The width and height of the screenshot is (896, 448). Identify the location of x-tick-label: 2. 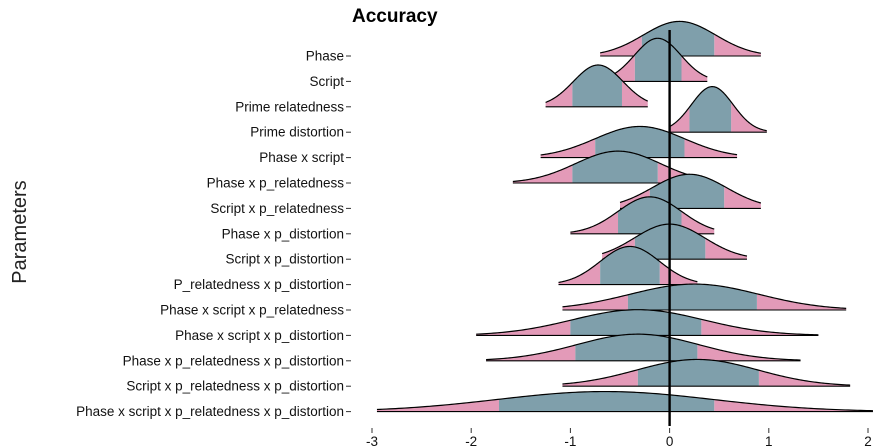
(868, 441).